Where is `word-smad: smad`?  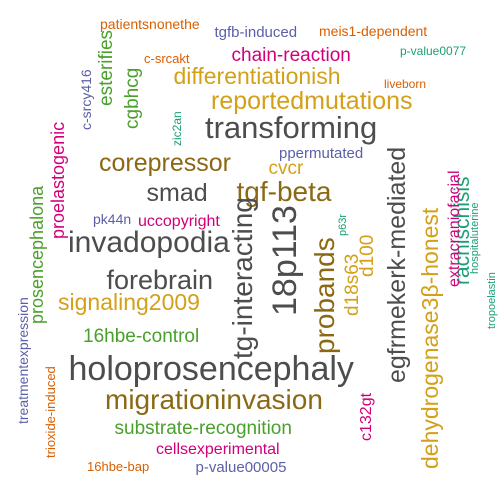 word-smad: smad is located at coordinates (177, 192).